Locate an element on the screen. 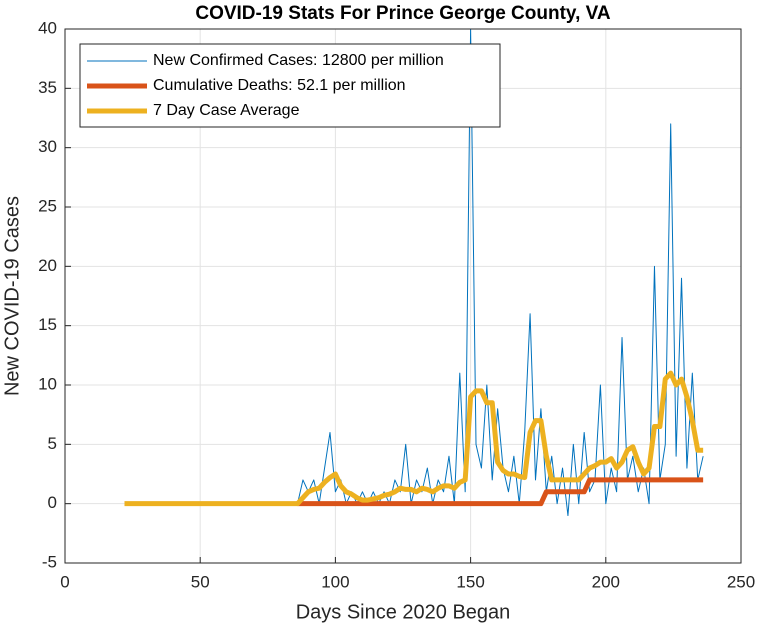  y-tick-label: 20 is located at coordinates (47, 265).